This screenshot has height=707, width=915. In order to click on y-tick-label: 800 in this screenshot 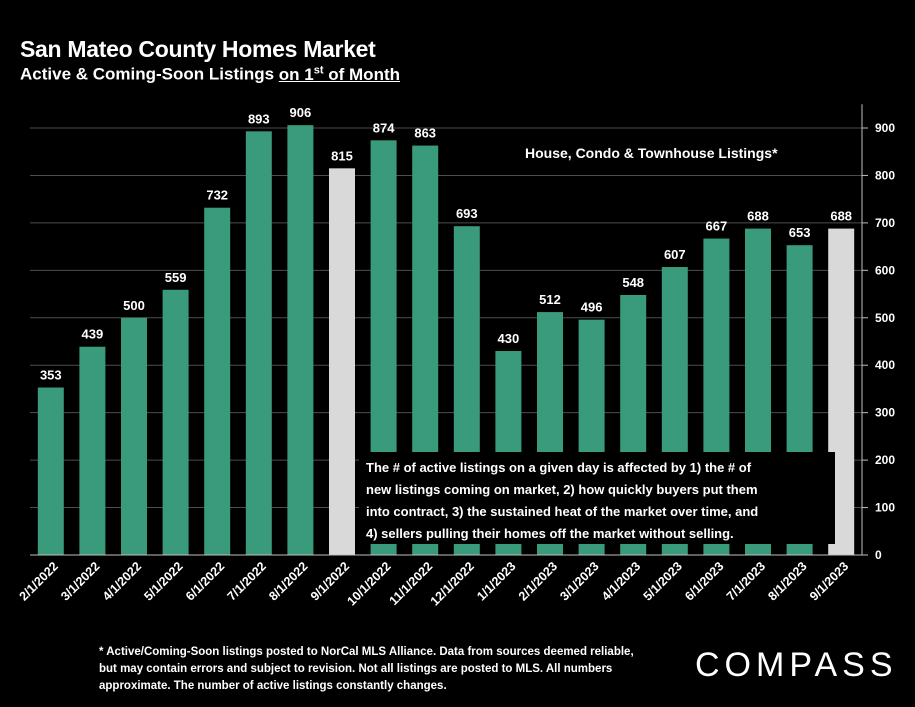, I will do `click(885, 175)`.